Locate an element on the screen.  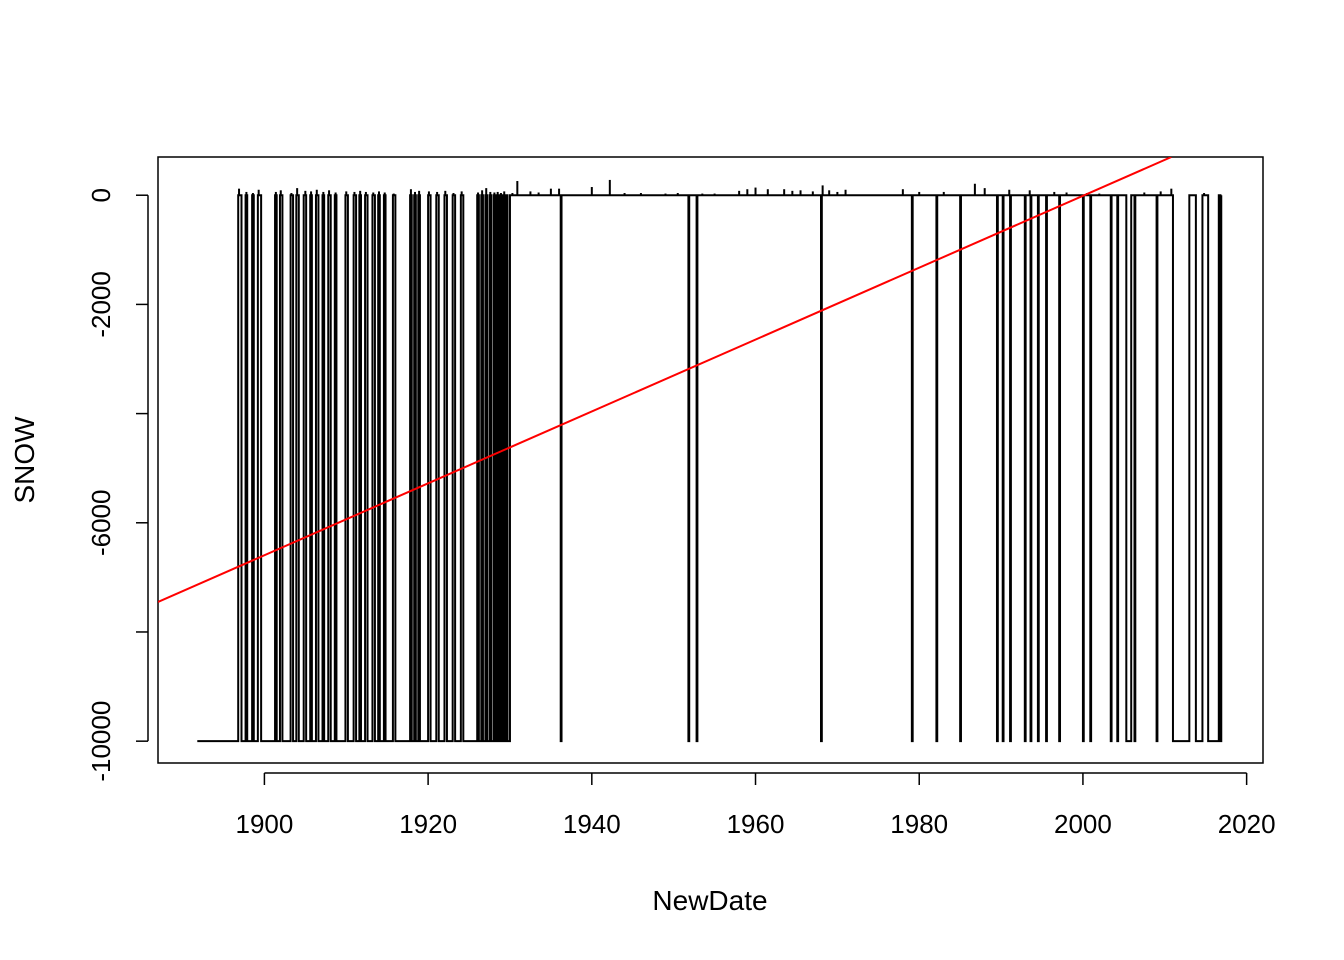
x-tick-label: 2000 is located at coordinates (1083, 824).